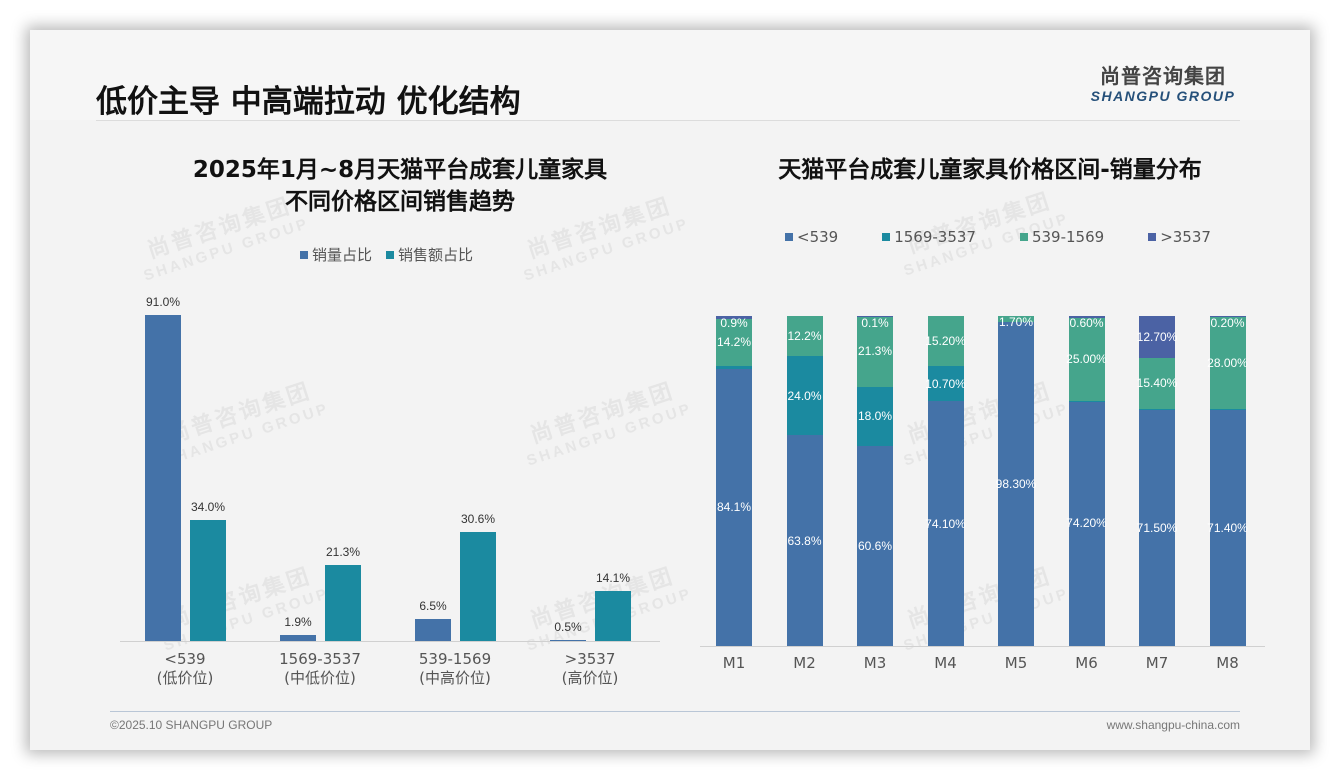  Describe the element at coordinates (1061, 237) in the screenshot. I see `legend-item: 539-1569` at that location.